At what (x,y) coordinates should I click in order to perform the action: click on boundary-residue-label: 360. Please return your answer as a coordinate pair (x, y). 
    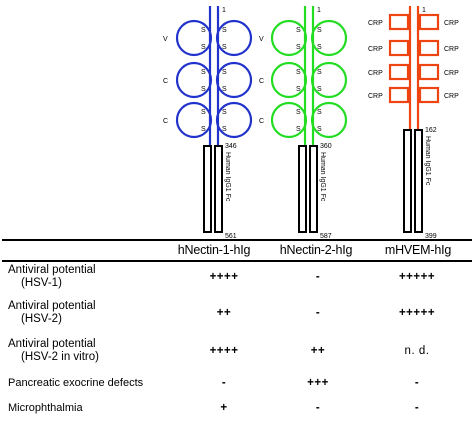
    Looking at the image, I should click on (326, 146).